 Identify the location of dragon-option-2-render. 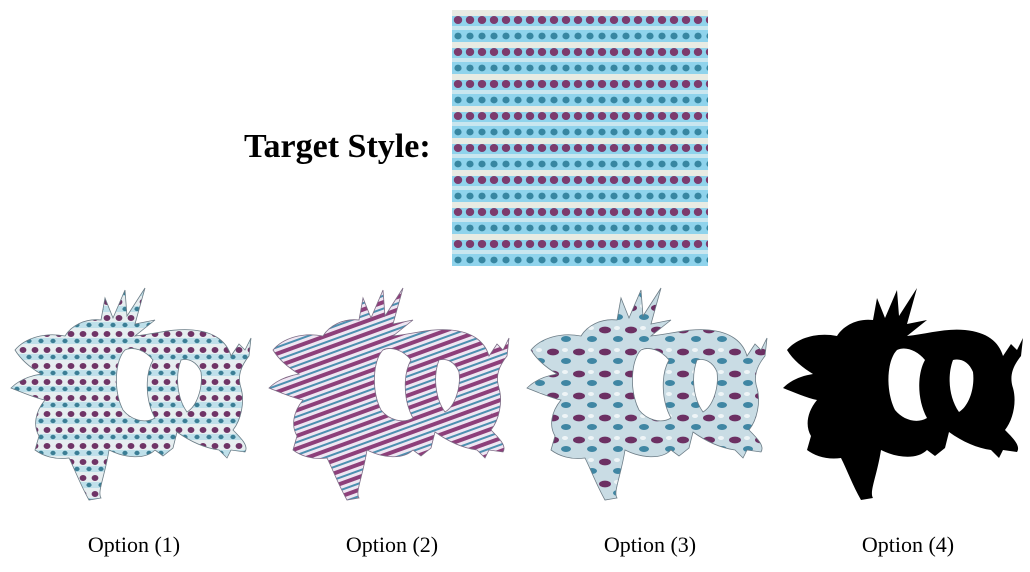
(389, 394).